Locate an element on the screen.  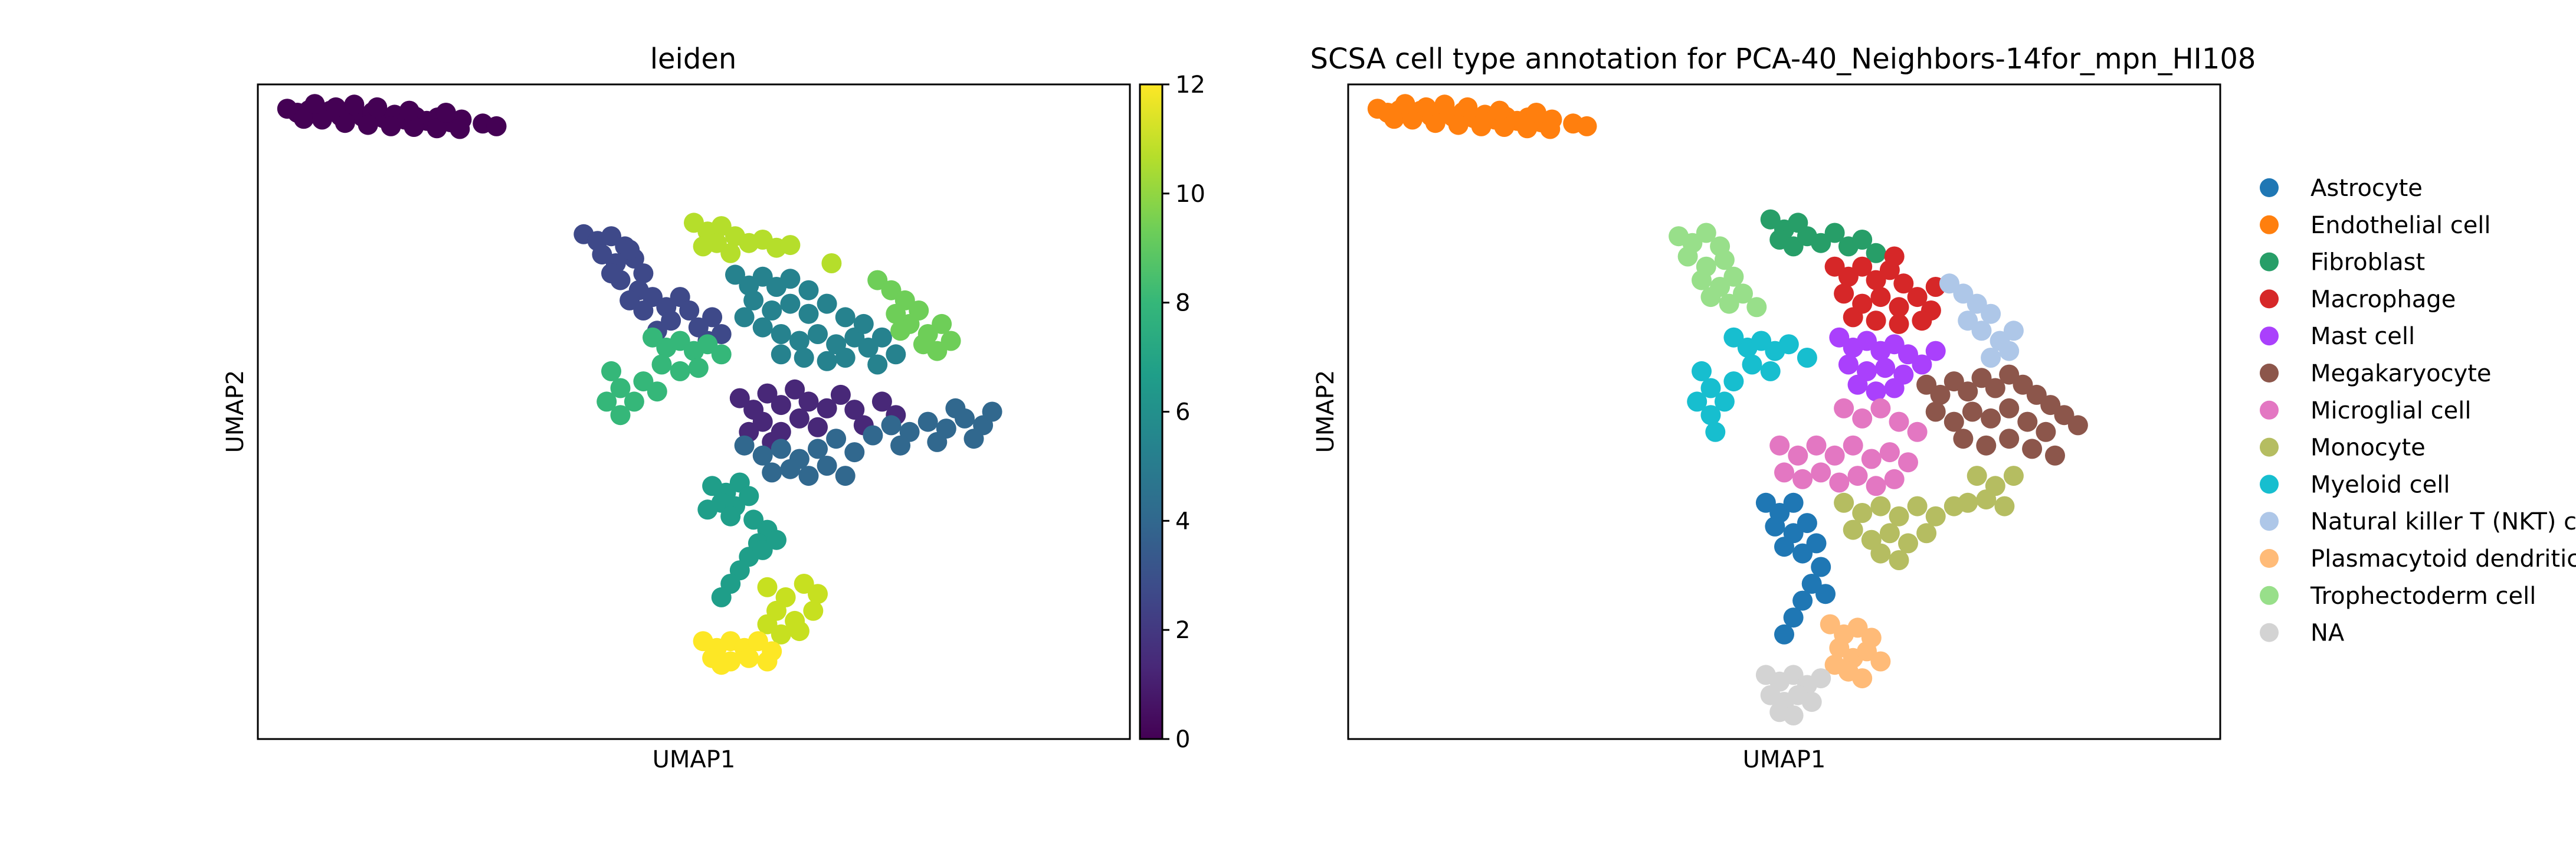
legend-label: Mast cell is located at coordinates (2362, 336).